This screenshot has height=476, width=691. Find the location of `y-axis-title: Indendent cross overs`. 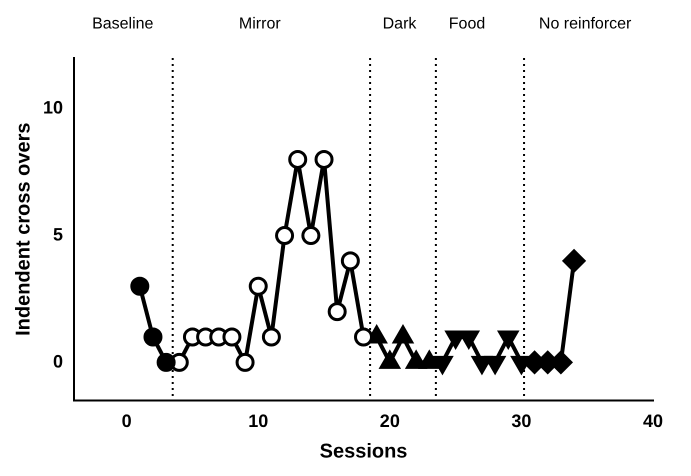

y-axis-title: Indendent cross overs is located at coordinates (23, 229).